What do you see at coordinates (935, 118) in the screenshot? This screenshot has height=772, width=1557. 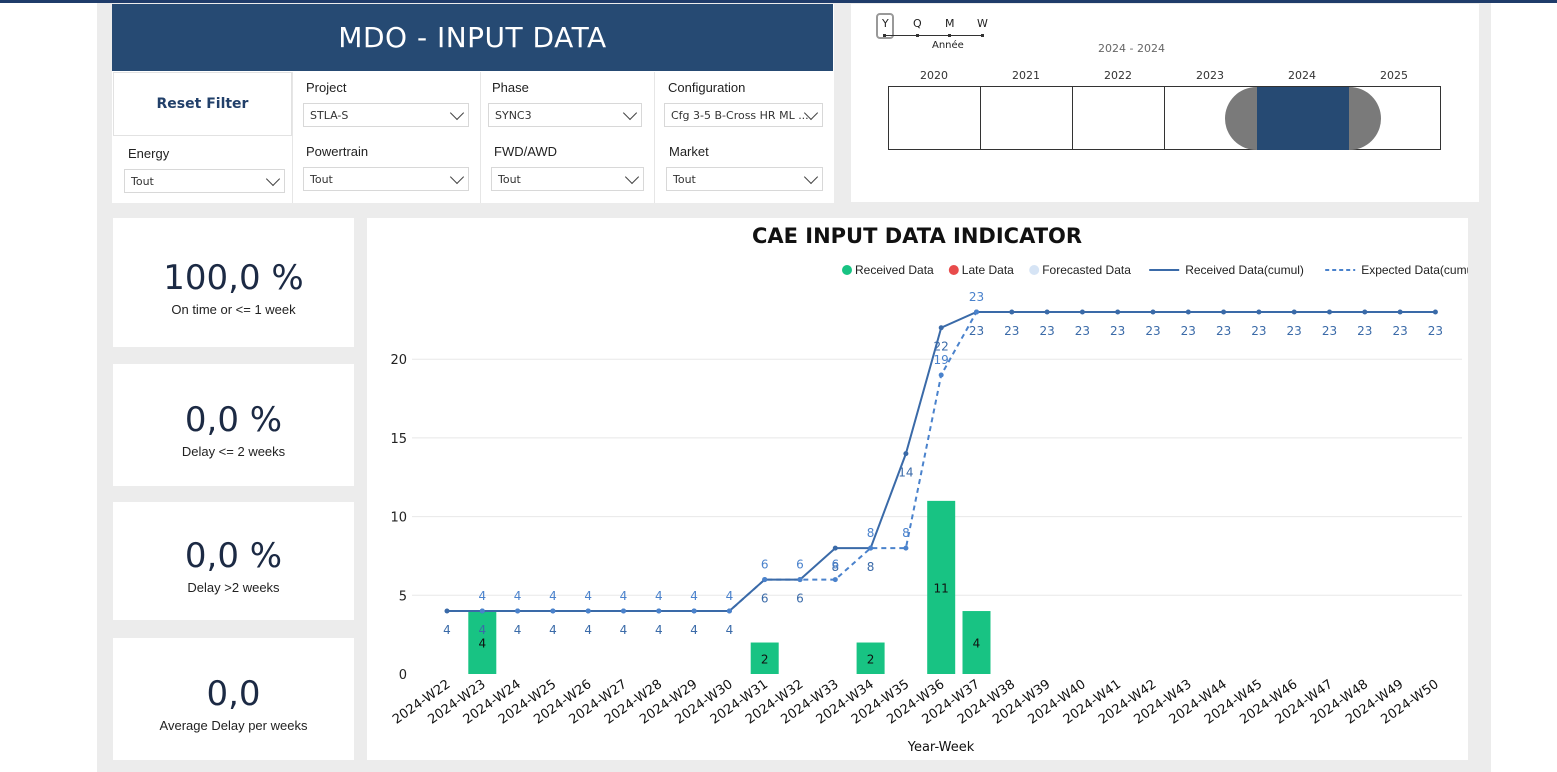 I see `timeline-cell-2020` at bounding box center [935, 118].